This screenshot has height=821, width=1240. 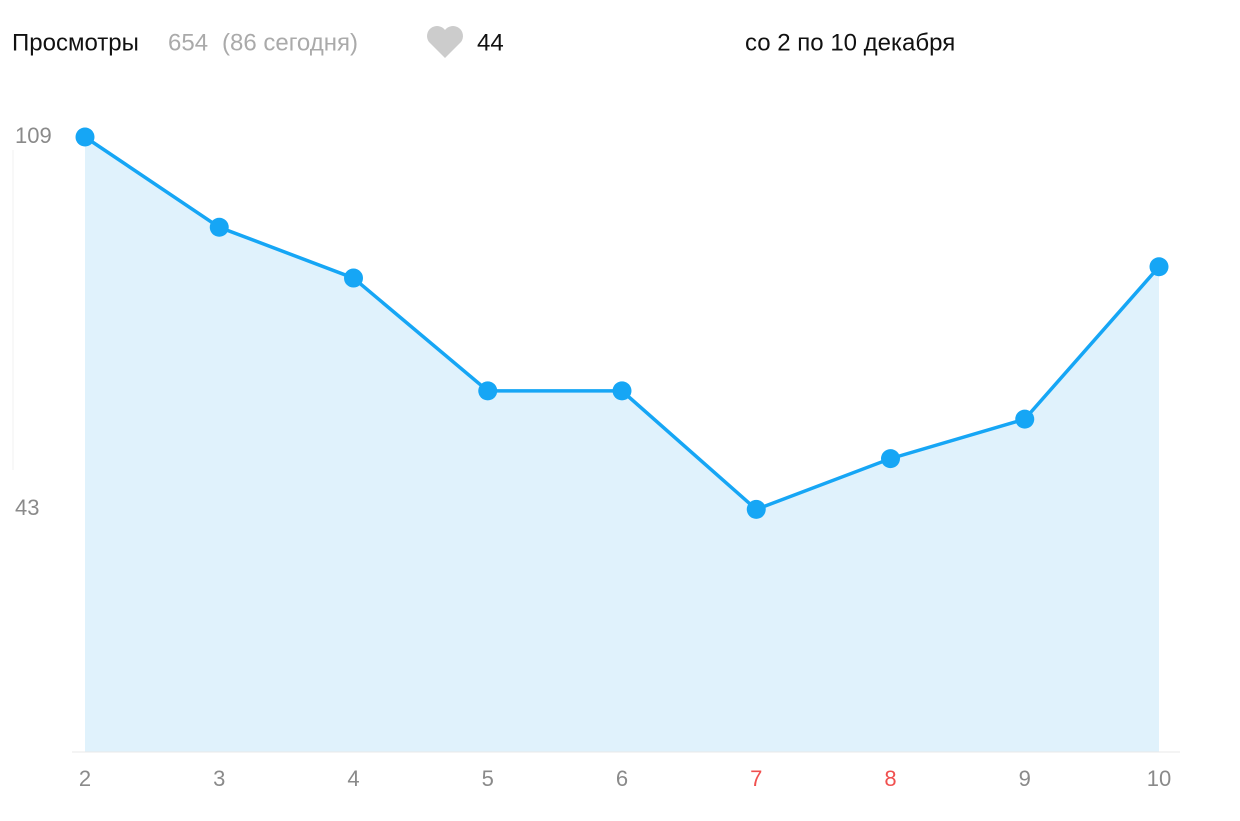 I want to click on y-tick-label: 109, so click(x=33, y=135).